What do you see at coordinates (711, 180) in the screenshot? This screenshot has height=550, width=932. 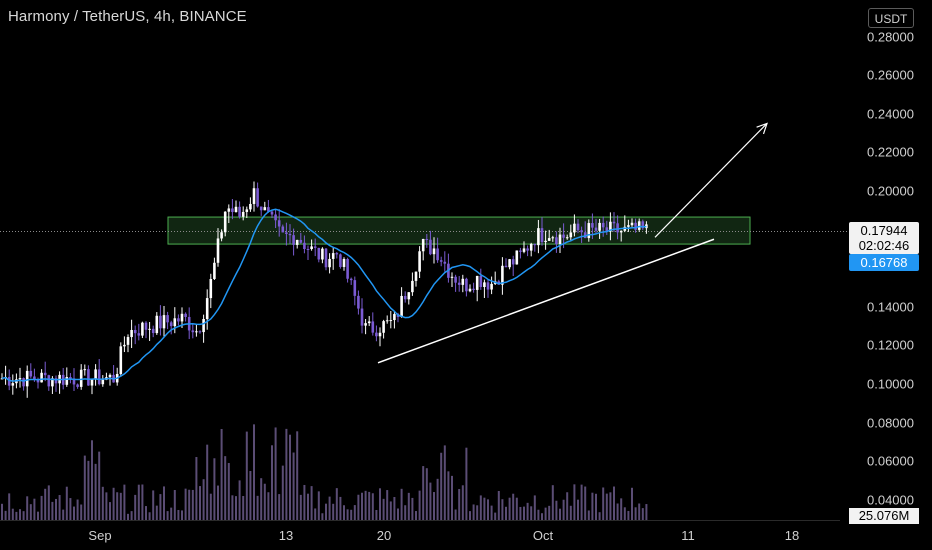 I see `projection-arrow` at bounding box center [711, 180].